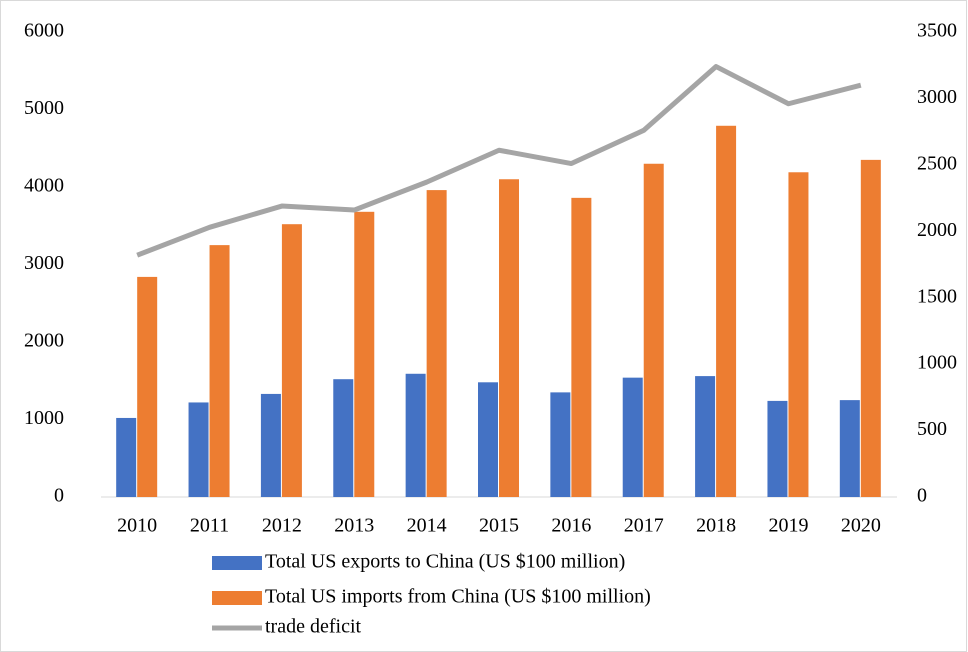 The image size is (968, 652). What do you see at coordinates (937, 363) in the screenshot?
I see `y2-tick-label: 1000` at bounding box center [937, 363].